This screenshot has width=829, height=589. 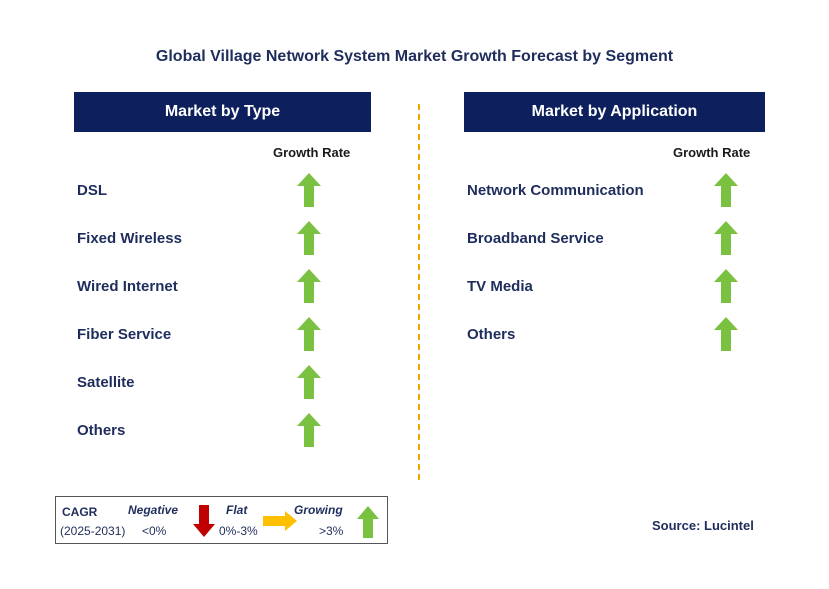 I want to click on type-item-wired-internet: Wired Internet, so click(x=127, y=286).